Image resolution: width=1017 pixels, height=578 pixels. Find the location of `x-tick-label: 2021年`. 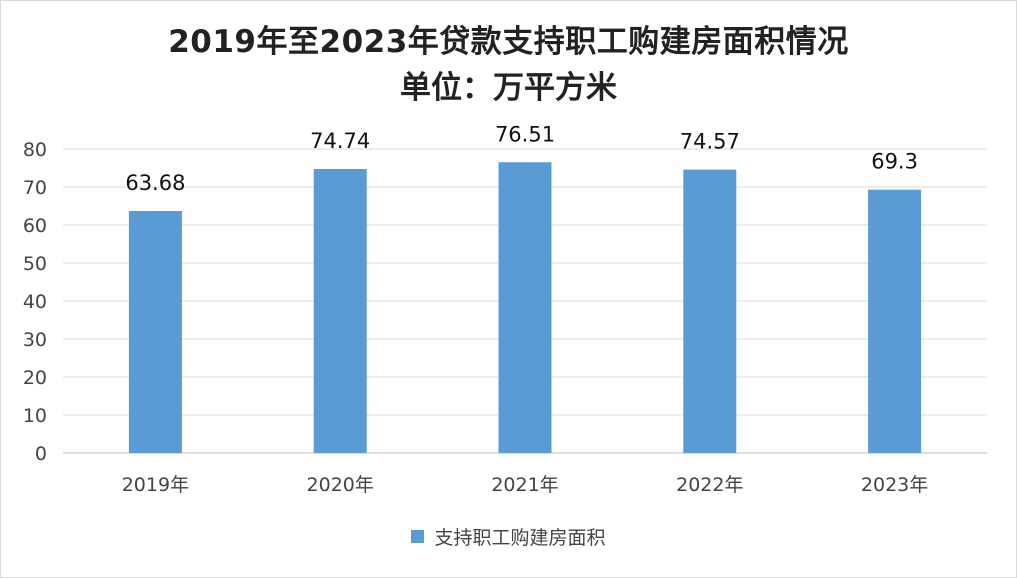

x-tick-label: 2021年 is located at coordinates (524, 485).